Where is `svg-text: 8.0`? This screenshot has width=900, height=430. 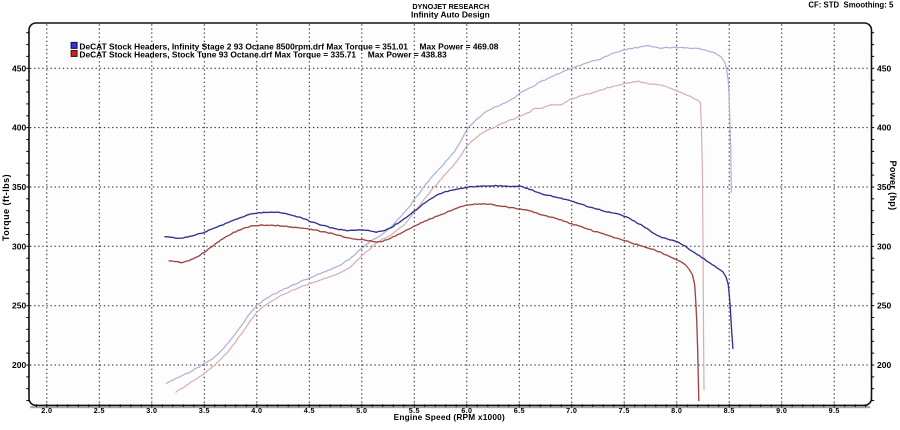
svg-text: 8.0 is located at coordinates (676, 410).